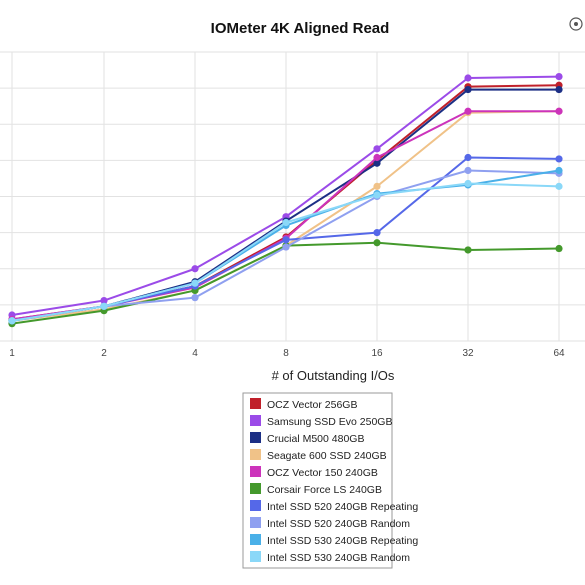 The image size is (585, 585). I want to click on settings-icon, so click(576, 24).